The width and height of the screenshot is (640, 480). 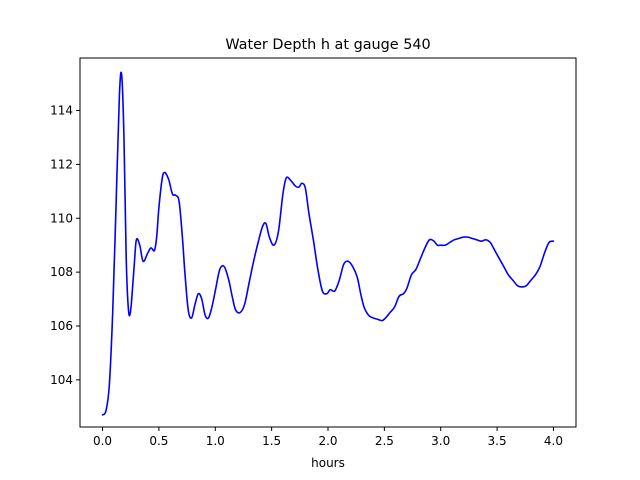 I want to click on chart-title: Water Depth h at gauge 540, so click(x=327, y=45).